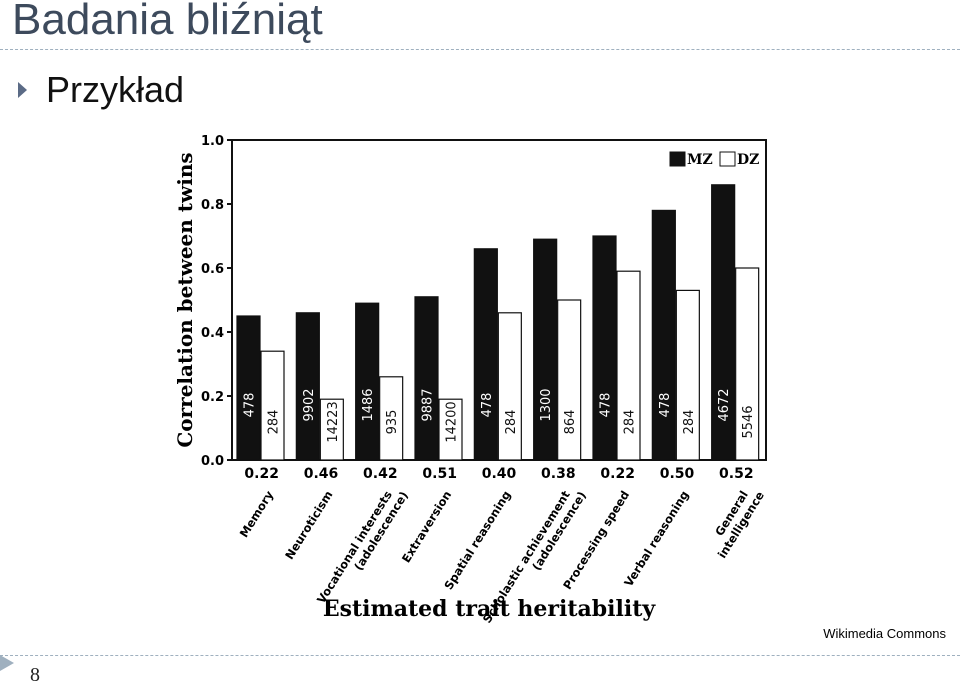 Image resolution: width=960 pixels, height=688 pixels. I want to click on dz-sample-size: 5546, so click(748, 421).